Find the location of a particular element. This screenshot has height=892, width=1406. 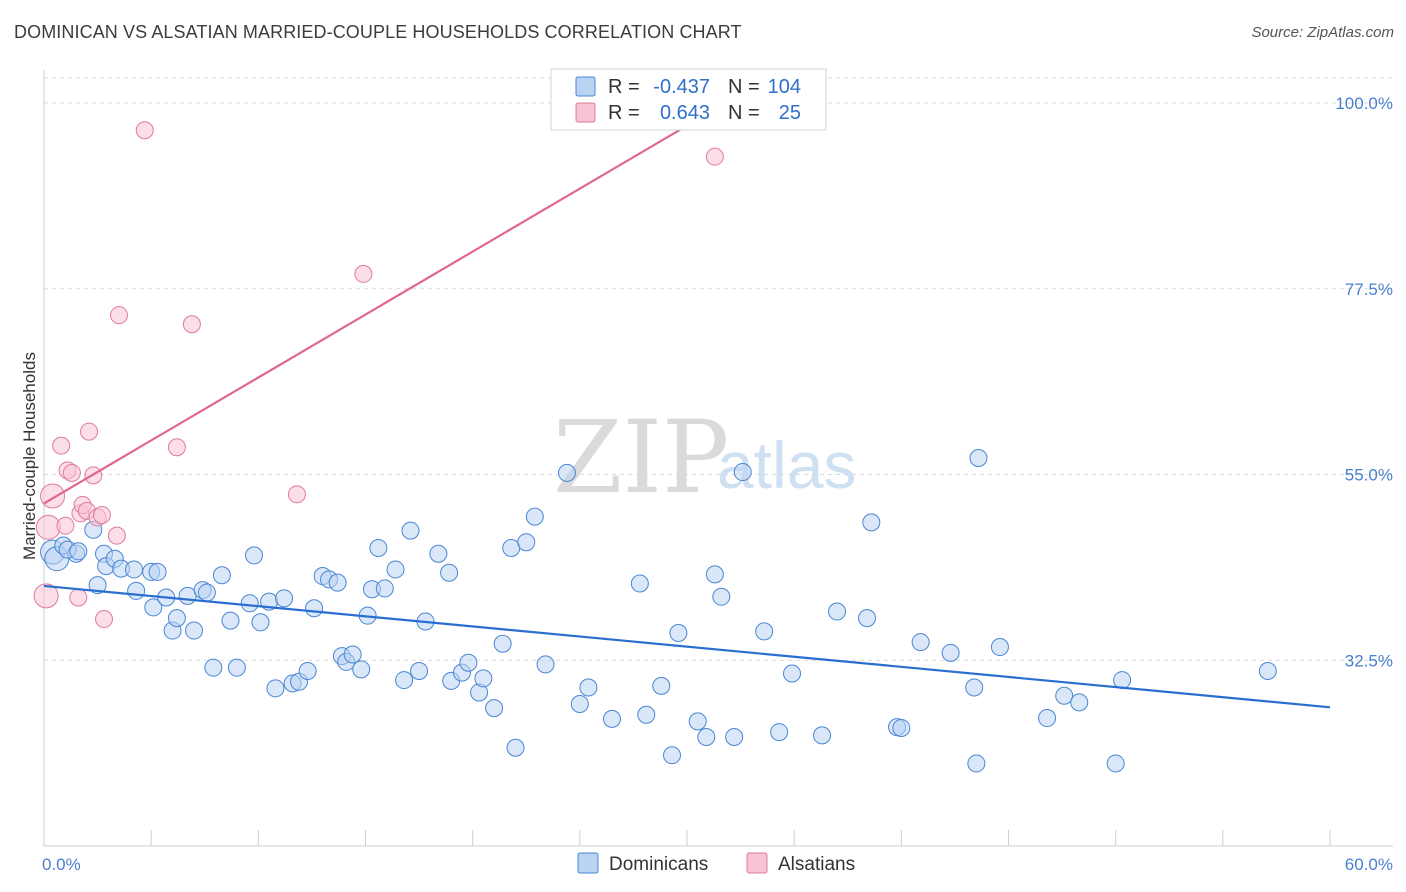

dominicans-trend-line is located at coordinates (687, 646).